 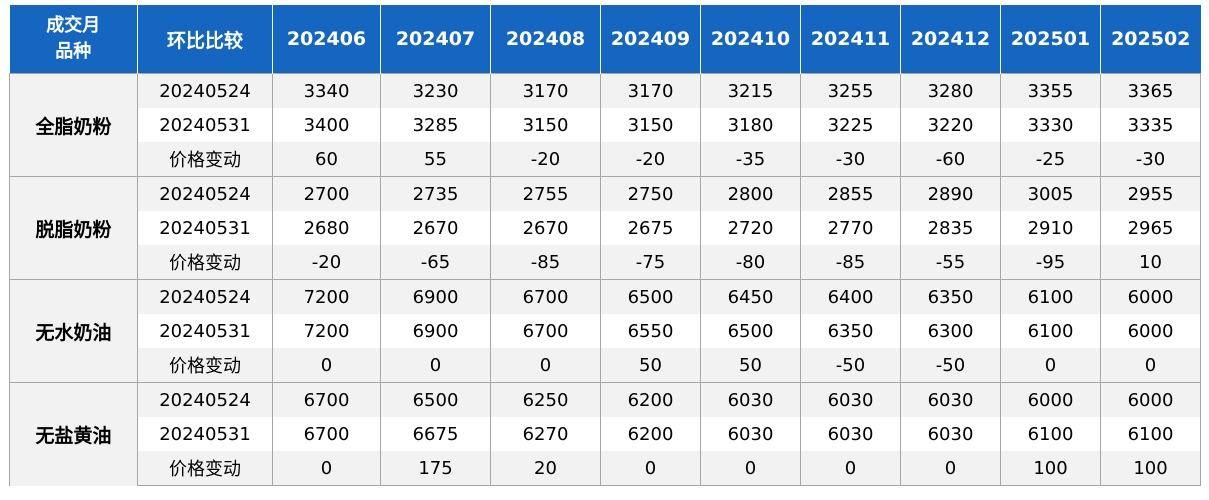 I want to click on price-cell: 2770, so click(x=850, y=228).